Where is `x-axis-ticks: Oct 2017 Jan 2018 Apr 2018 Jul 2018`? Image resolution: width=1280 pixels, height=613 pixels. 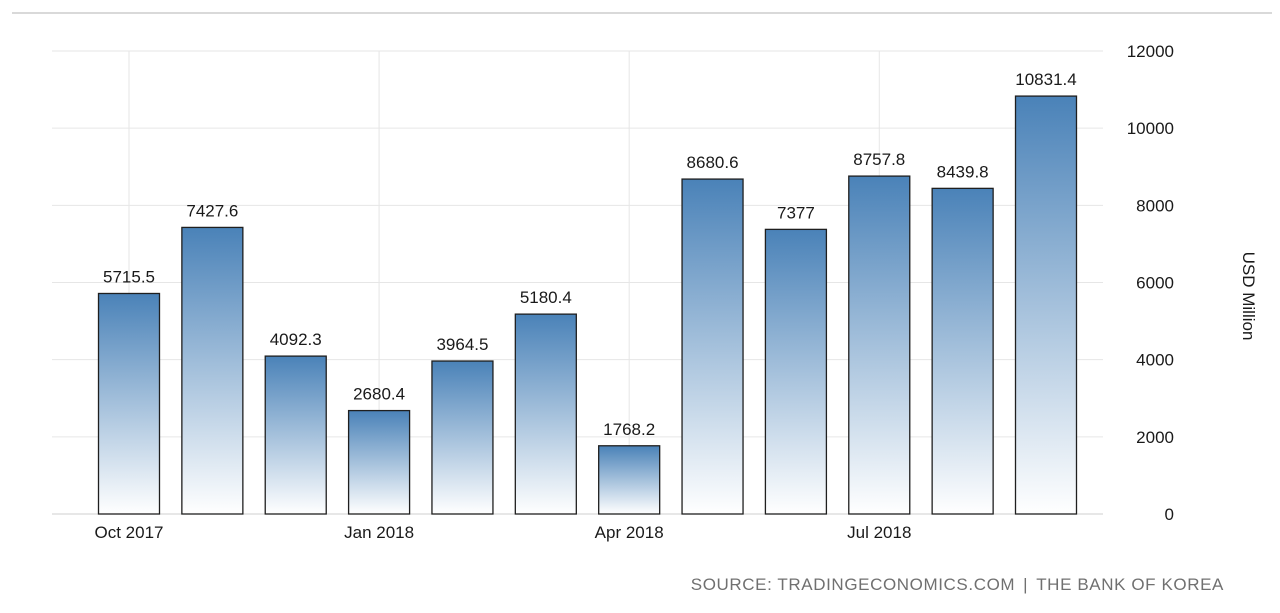 x-axis-ticks: Oct 2017 Jan 2018 Apr 2018 Jul 2018 is located at coordinates (503, 532).